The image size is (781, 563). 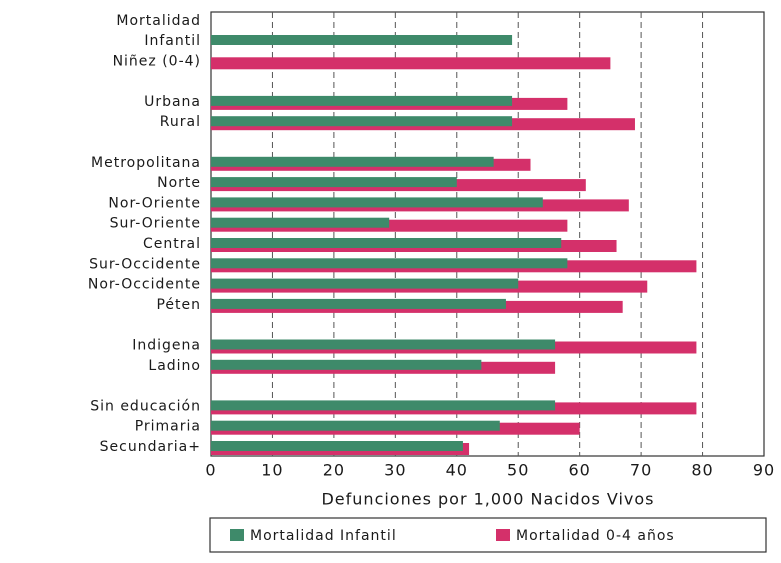 What do you see at coordinates (764, 470) in the screenshot?
I see `x-tick-label: 90` at bounding box center [764, 470].